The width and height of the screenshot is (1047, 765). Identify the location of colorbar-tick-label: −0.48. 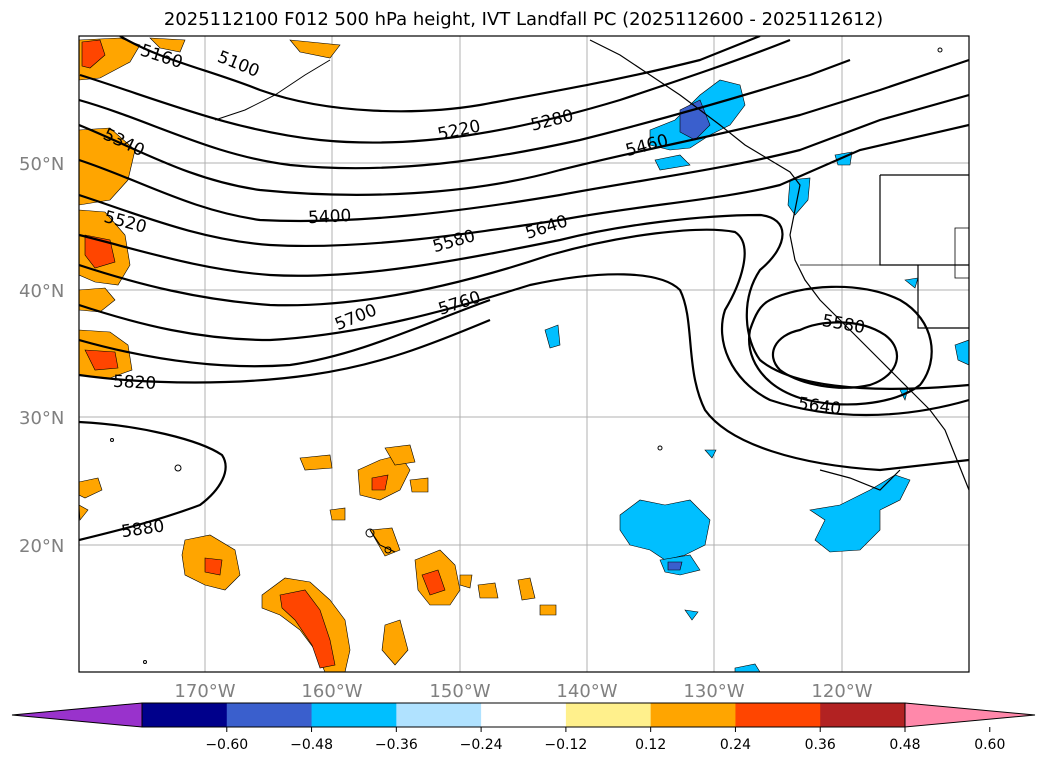
(311, 745).